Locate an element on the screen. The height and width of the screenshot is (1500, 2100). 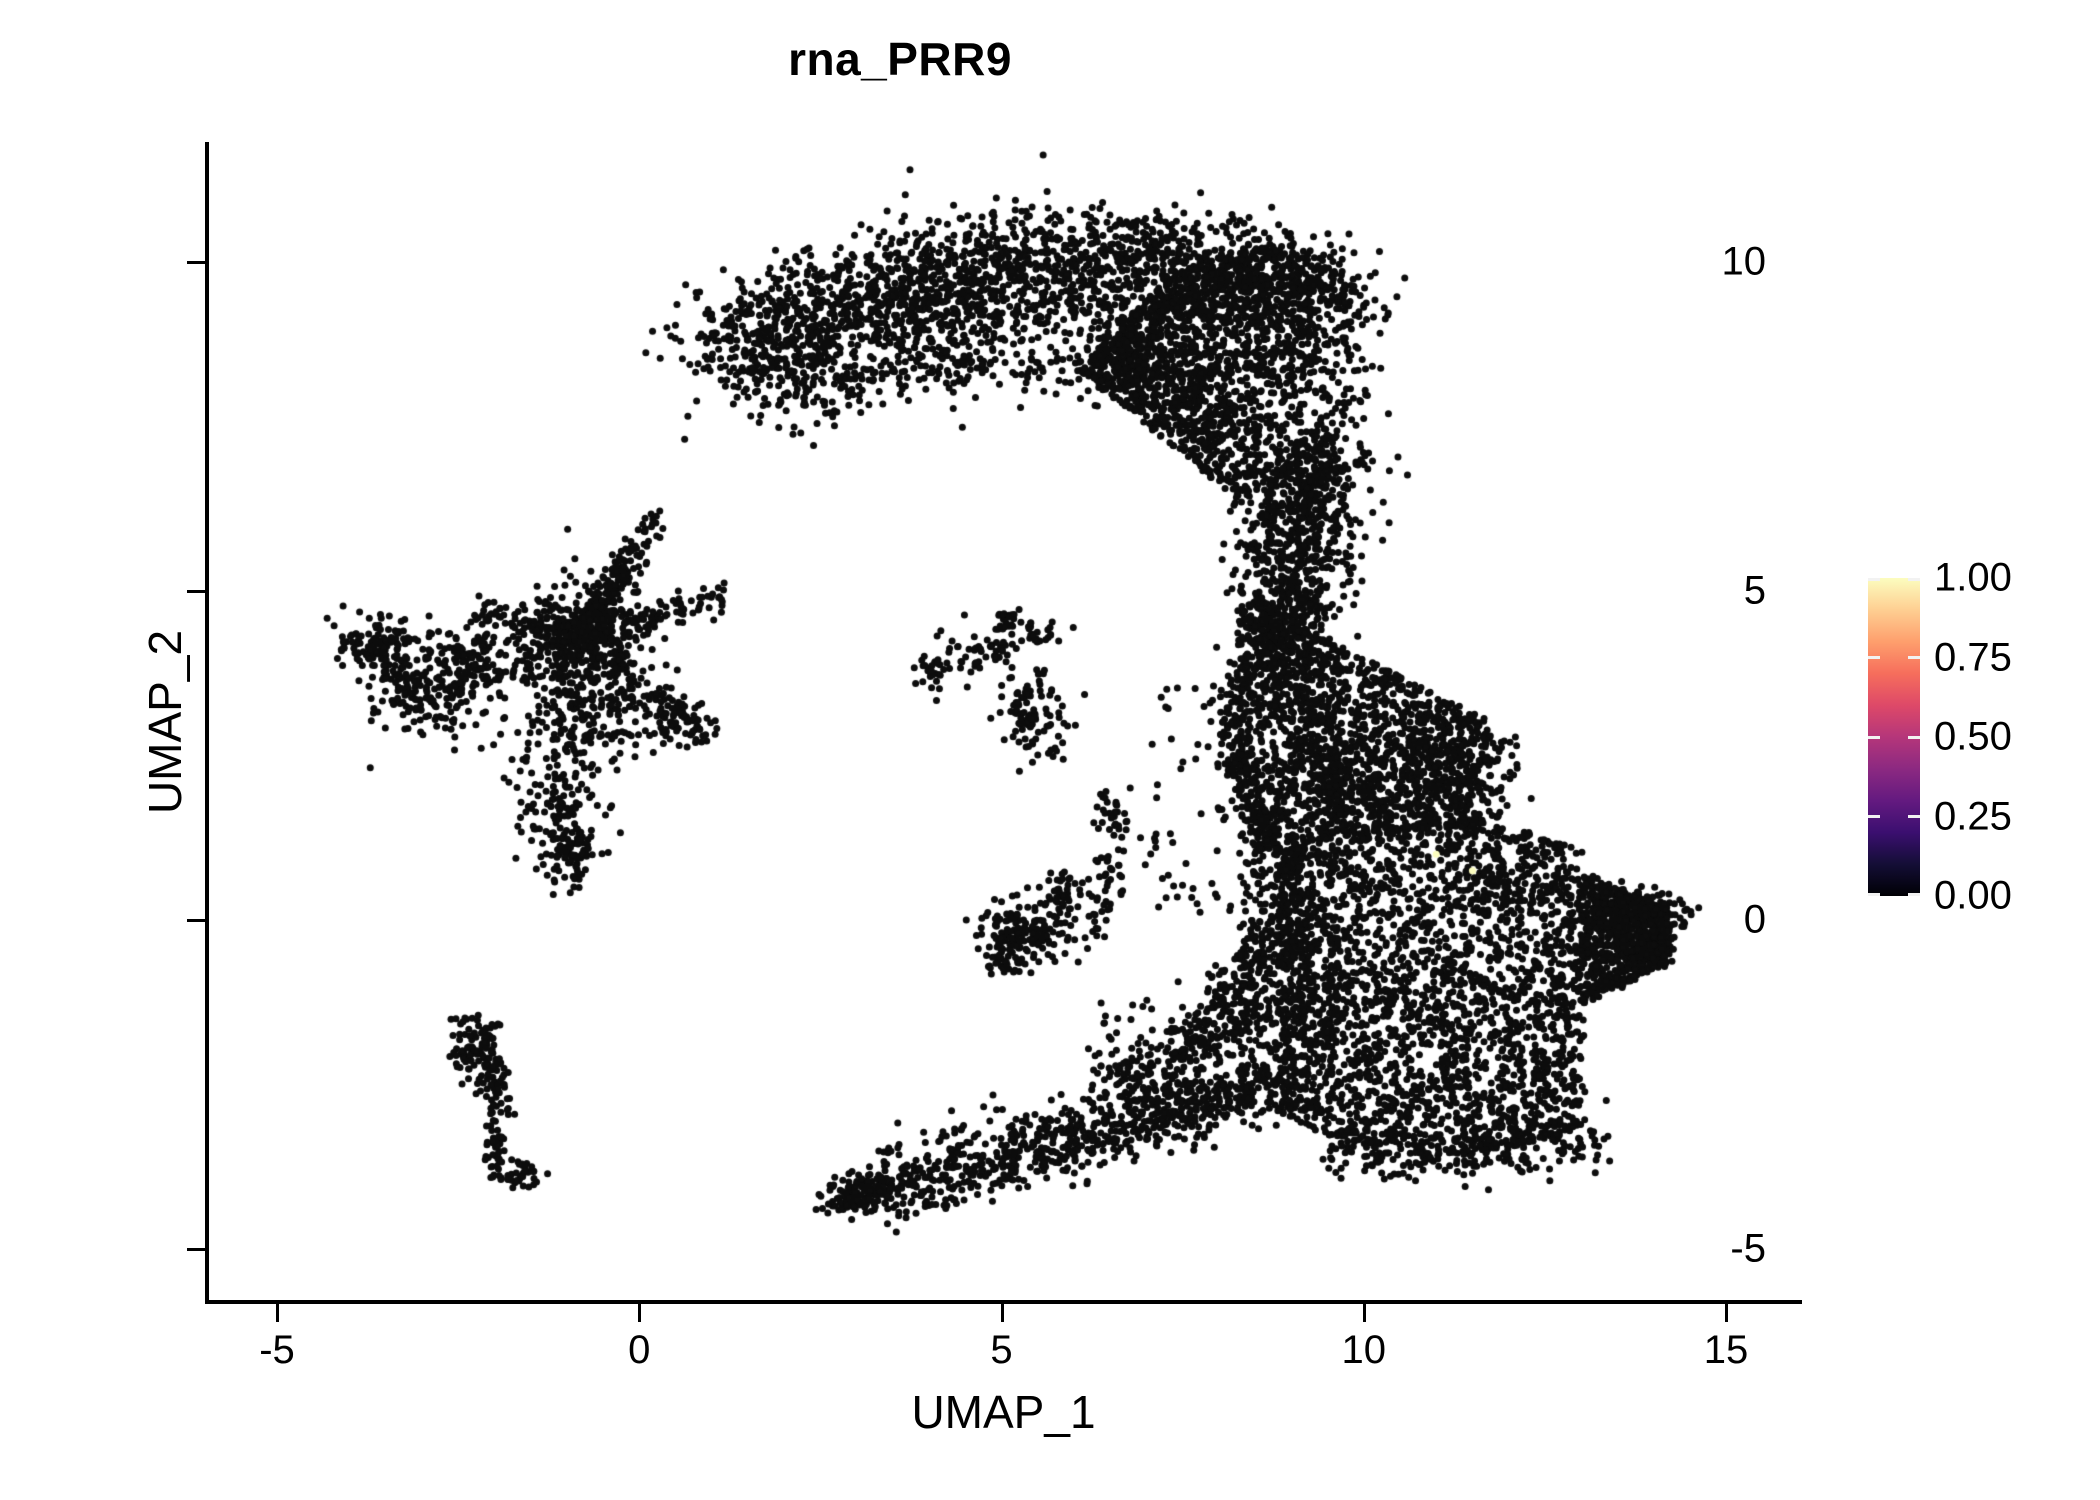
color-legend: 1.00 0.75 0.50 0.25 0.00 is located at coordinates (1973, 737).